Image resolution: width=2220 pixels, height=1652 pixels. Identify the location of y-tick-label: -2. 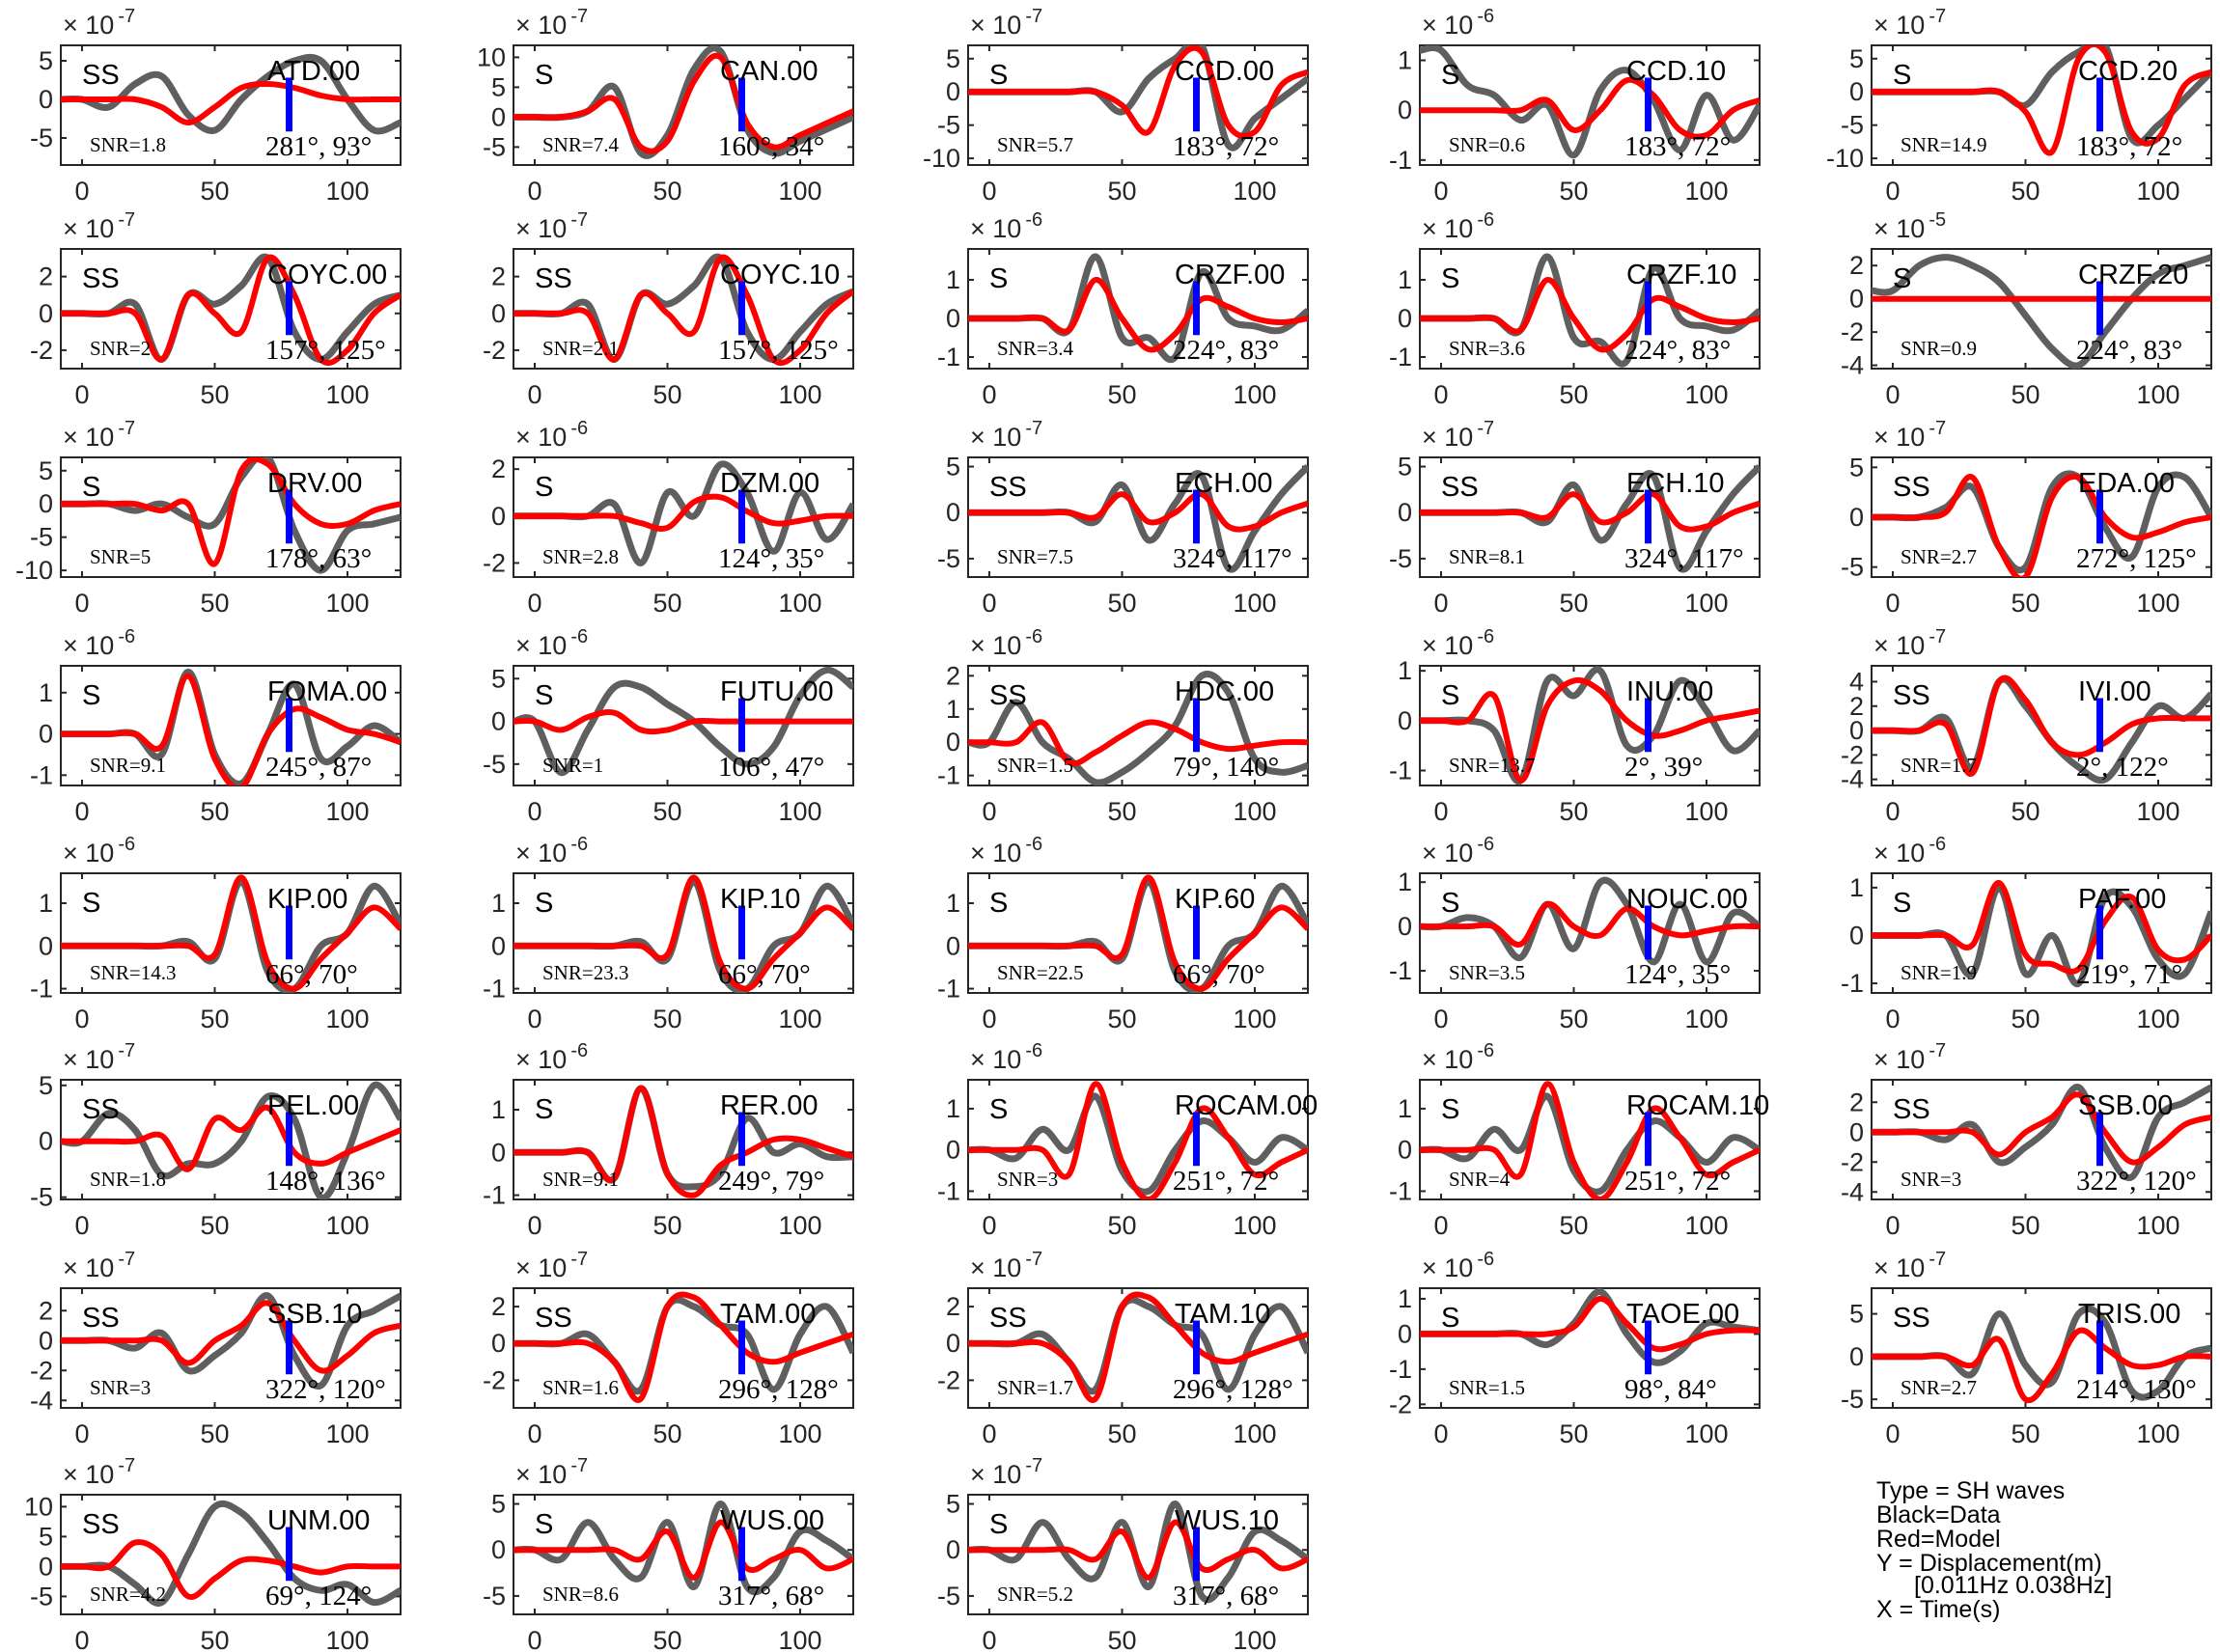
(1852, 331).